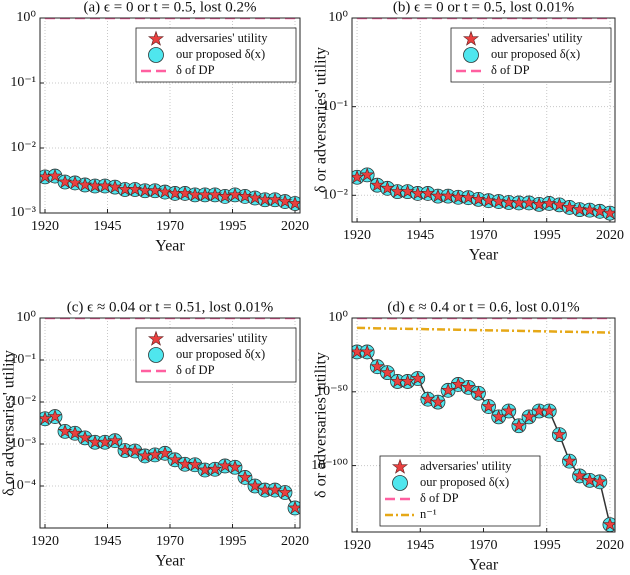 The image size is (630, 575). Describe the element at coordinates (170, 417) in the screenshot. I see `plot-content` at that location.